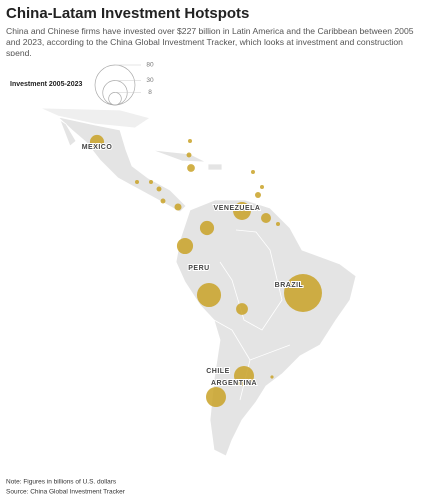 Image resolution: width=437 pixels, height=500 pixels. I want to click on source: Source: China Global Investment Tracker, so click(66, 492).